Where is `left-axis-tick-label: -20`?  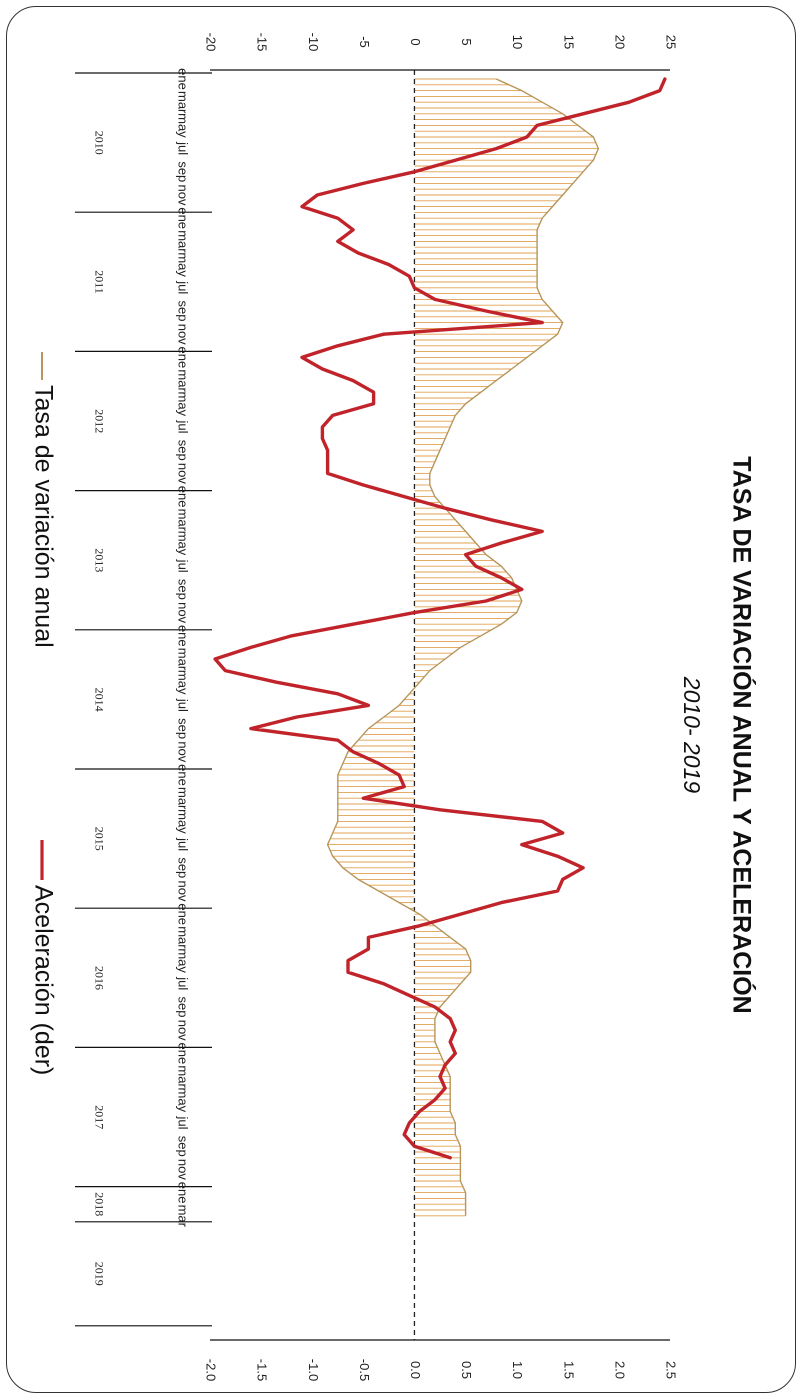 left-axis-tick-label: -20 is located at coordinates (211, 42).